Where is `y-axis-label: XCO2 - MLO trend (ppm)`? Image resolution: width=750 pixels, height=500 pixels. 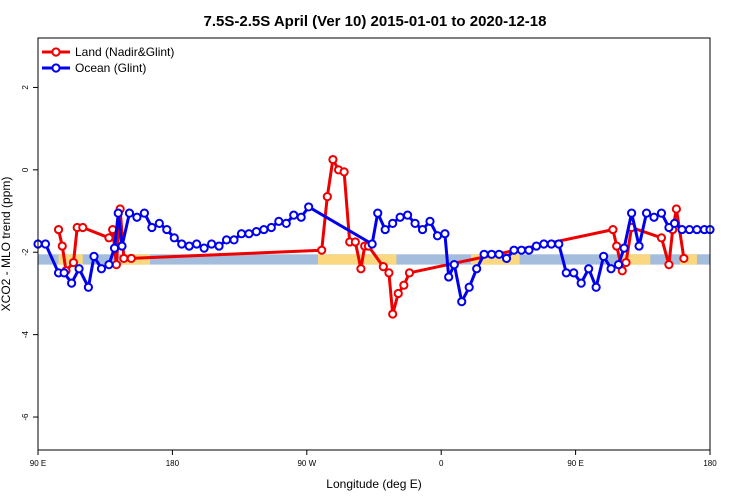 y-axis-label: XCO2 - MLO trend (ppm) is located at coordinates (6, 244).